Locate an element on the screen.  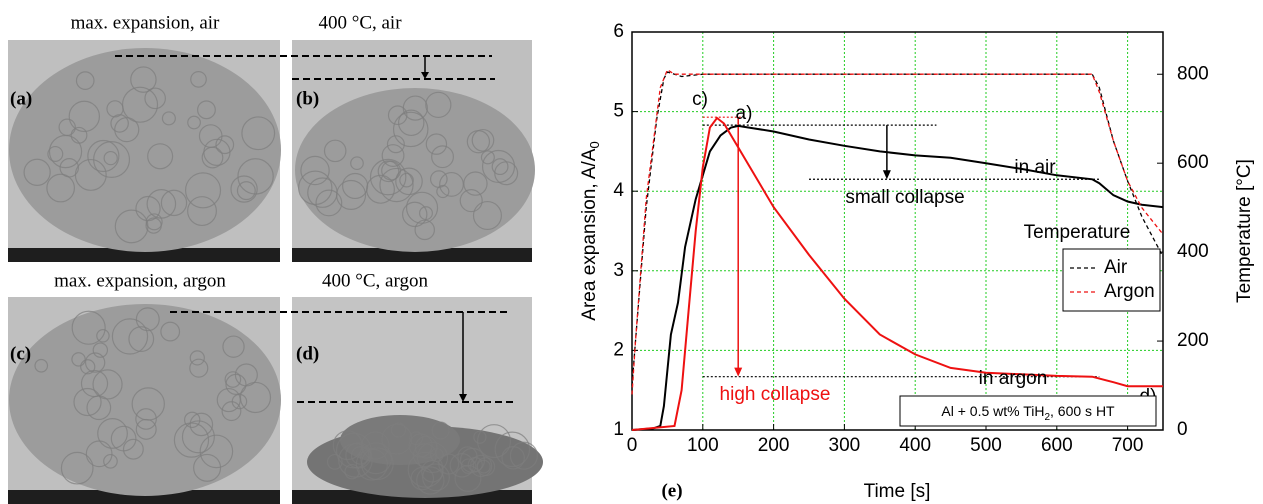
panel-caption: max. expansion, air is located at coordinates (145, 22).